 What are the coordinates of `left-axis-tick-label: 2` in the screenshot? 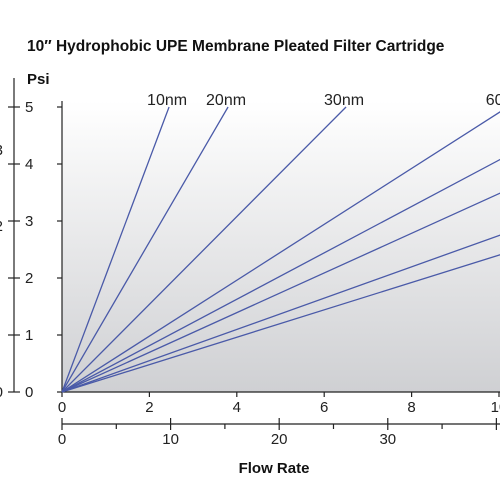 It's located at (1, 226).